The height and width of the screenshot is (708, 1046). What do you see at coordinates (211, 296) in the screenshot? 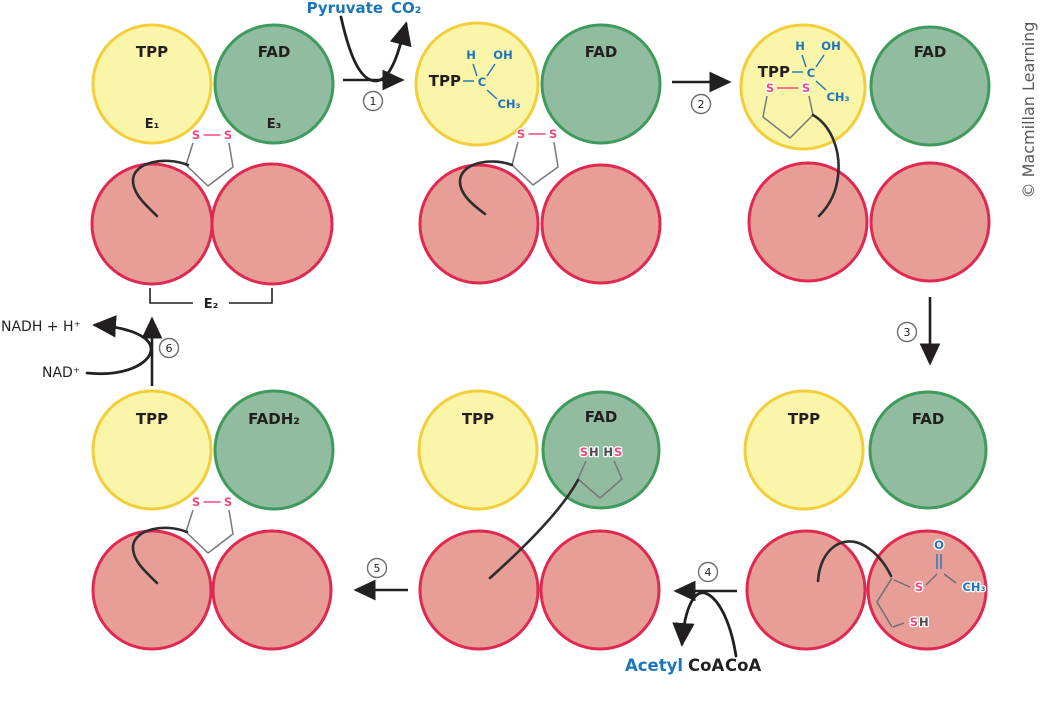
I see `e2-bracket` at bounding box center [211, 296].